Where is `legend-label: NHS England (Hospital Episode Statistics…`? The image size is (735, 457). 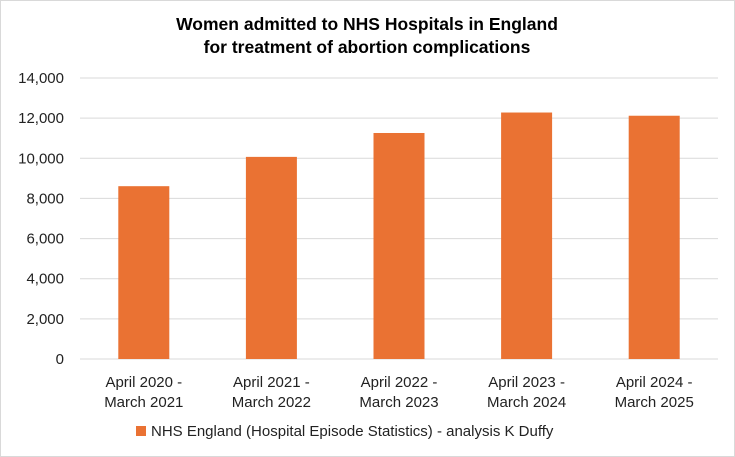 legend-label: NHS England (Hospital Episode Statistics… is located at coordinates (352, 431).